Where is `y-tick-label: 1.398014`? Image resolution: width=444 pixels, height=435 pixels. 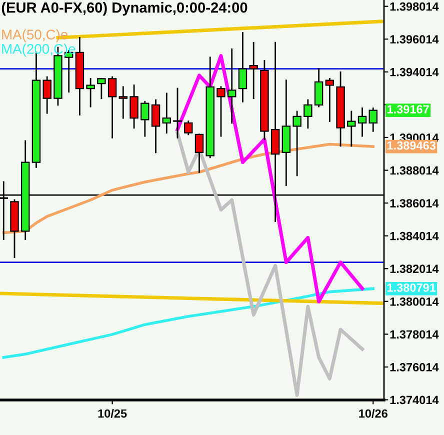 y-tick-label: 1.398014 is located at coordinates (414, 6).